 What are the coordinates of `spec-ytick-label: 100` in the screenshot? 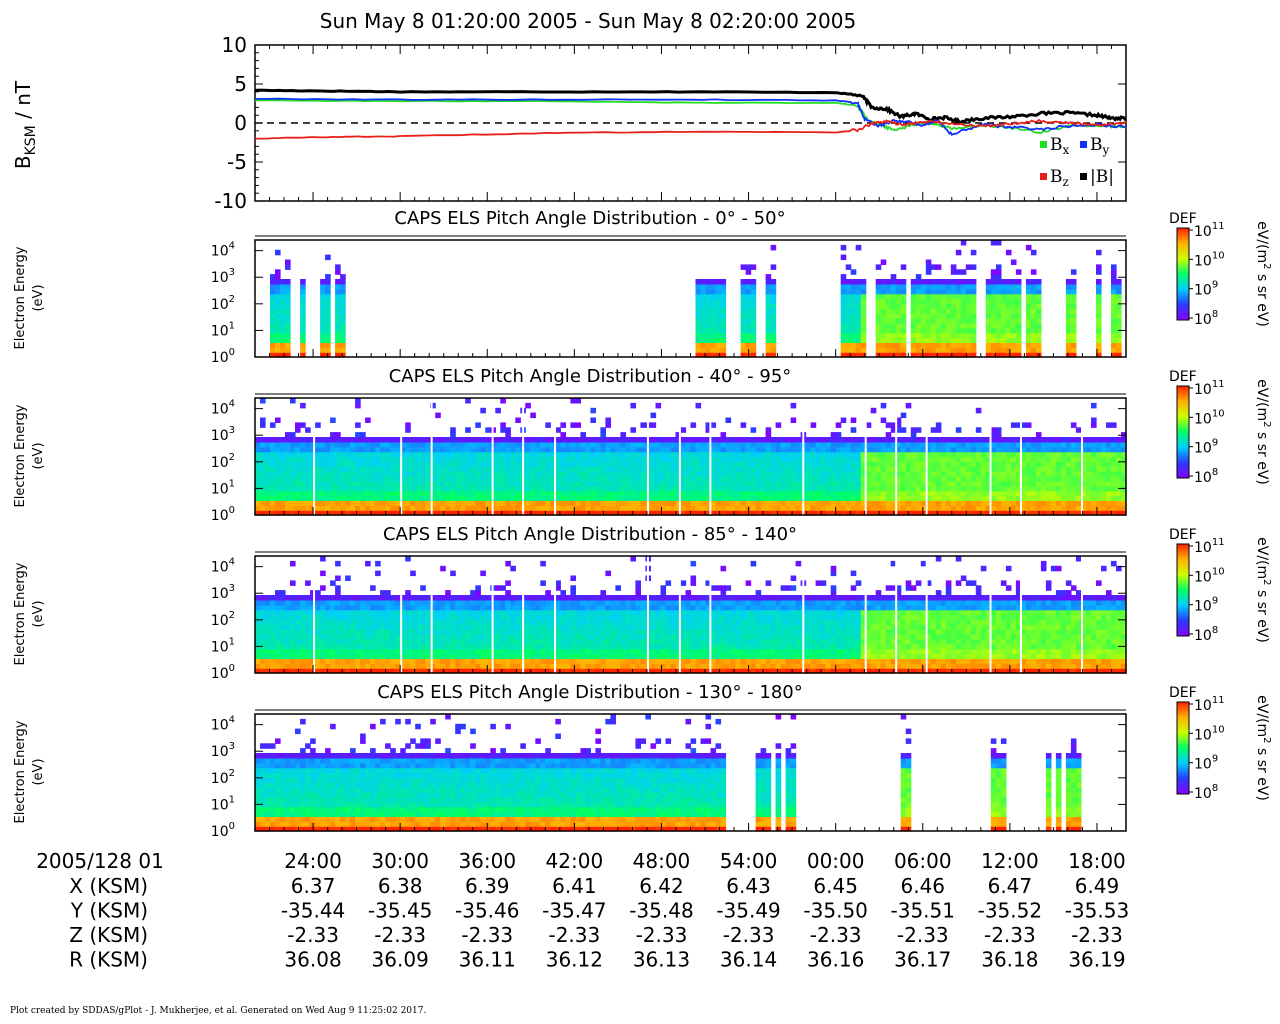 It's located at (223, 514).